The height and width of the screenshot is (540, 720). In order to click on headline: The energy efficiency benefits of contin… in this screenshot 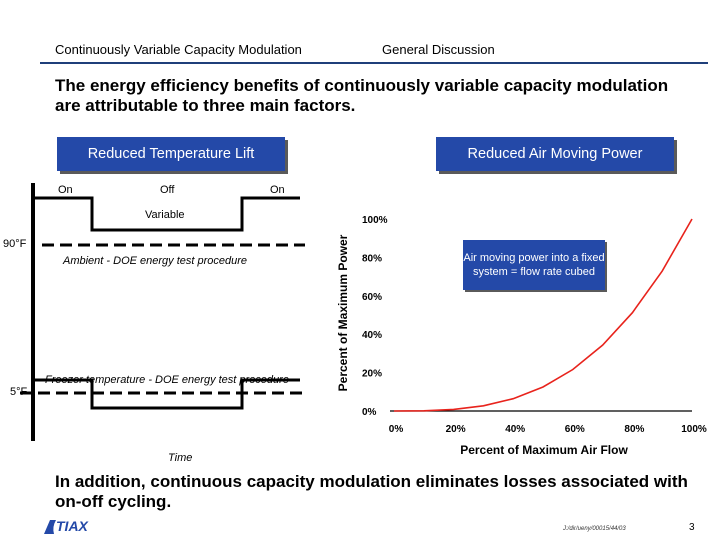, I will do `click(362, 95)`.